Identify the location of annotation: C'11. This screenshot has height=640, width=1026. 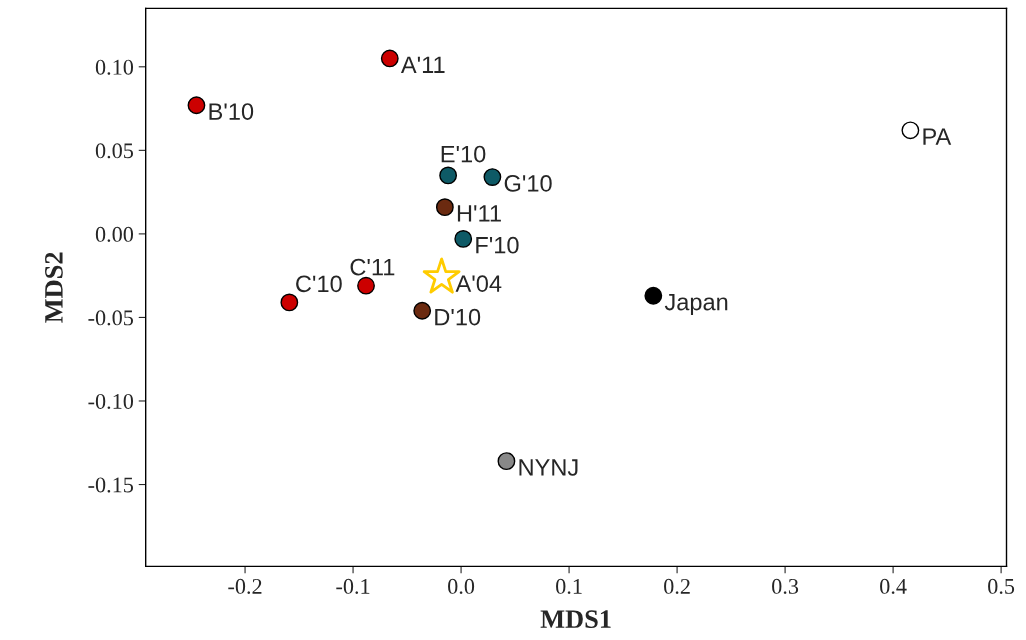
(372, 267).